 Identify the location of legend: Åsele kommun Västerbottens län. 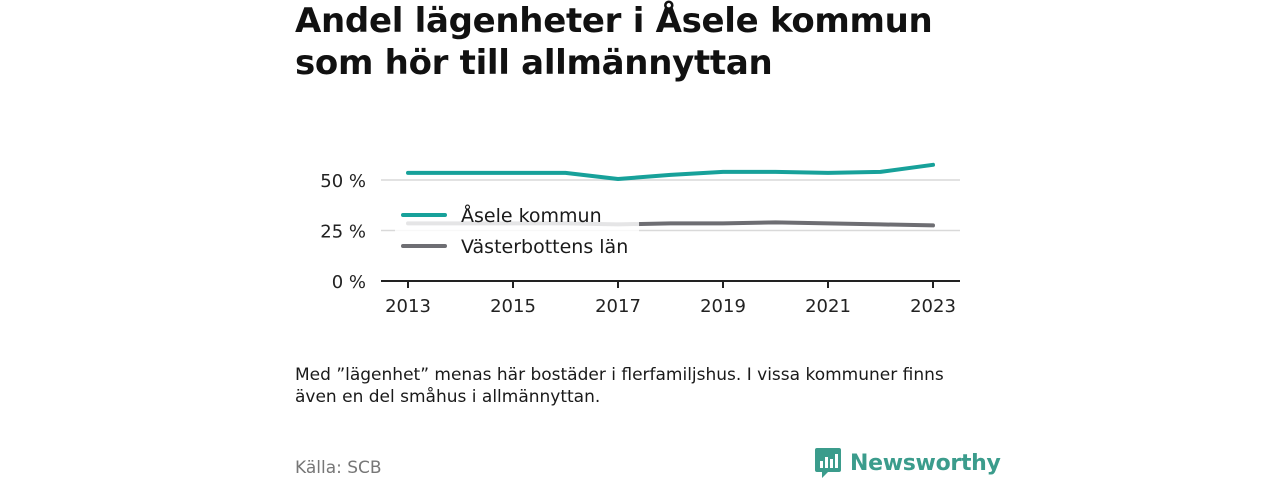
(517, 234).